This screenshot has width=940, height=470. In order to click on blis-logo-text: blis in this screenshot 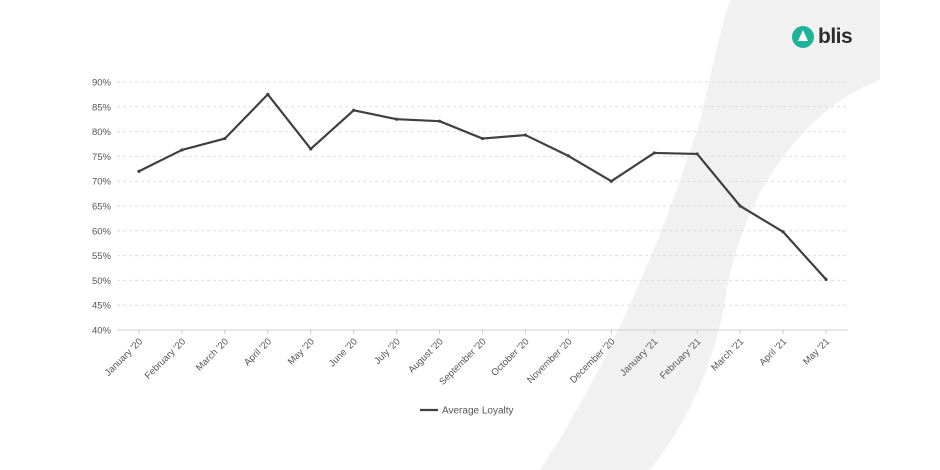, I will do `click(835, 36)`.